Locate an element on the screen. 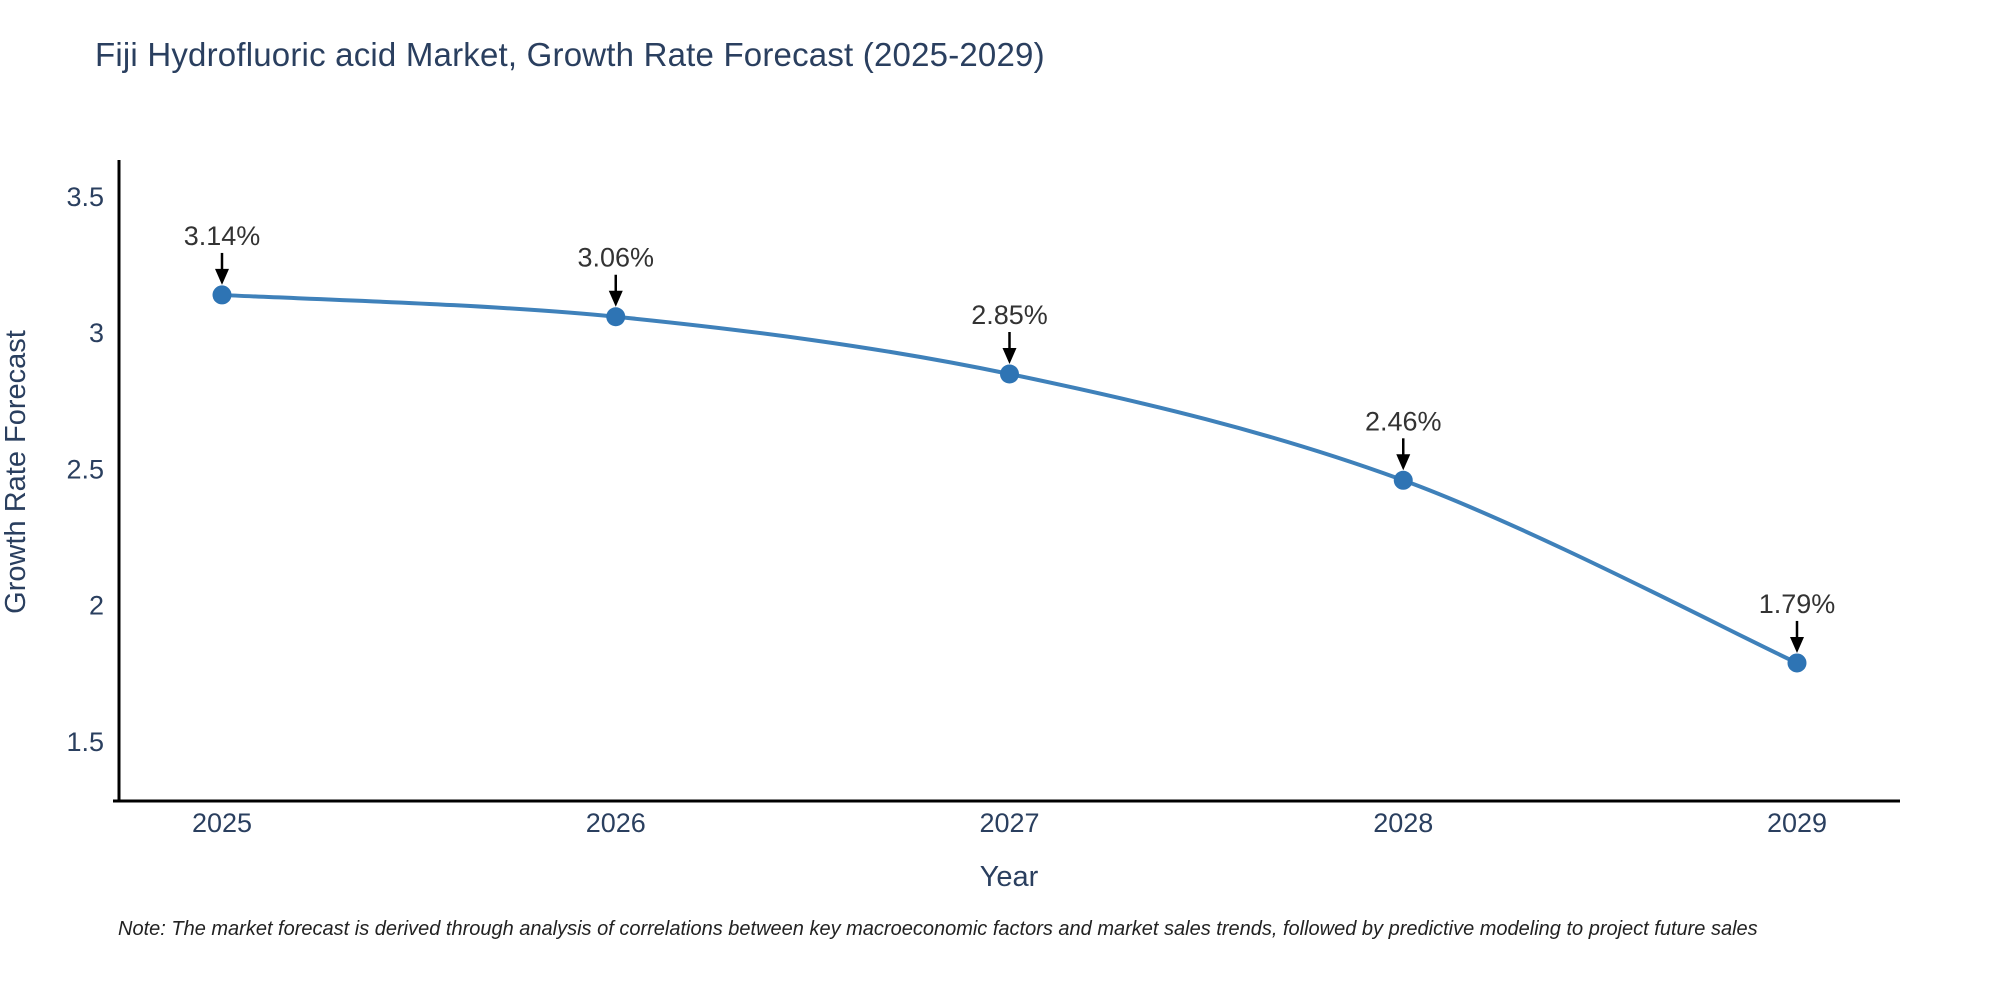  y-axis-title: Growth Rate Forecast is located at coordinates (16, 472).